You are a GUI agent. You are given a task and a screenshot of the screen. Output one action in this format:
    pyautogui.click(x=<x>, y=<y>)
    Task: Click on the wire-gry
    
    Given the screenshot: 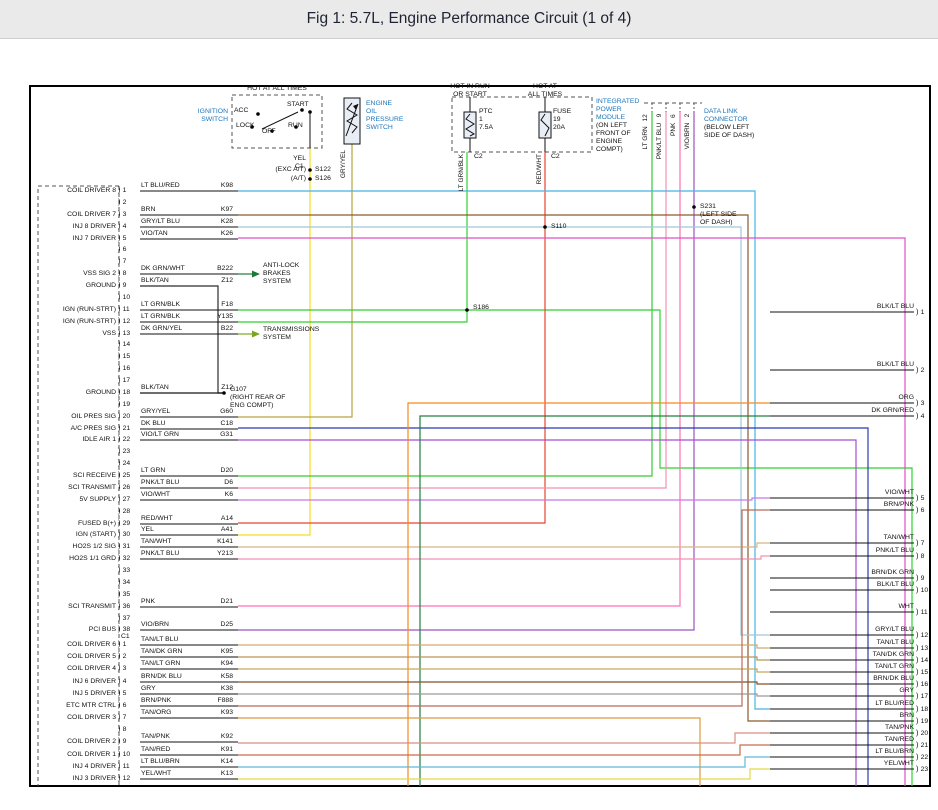 What is the action you would take?
    pyautogui.click(x=504, y=695)
    